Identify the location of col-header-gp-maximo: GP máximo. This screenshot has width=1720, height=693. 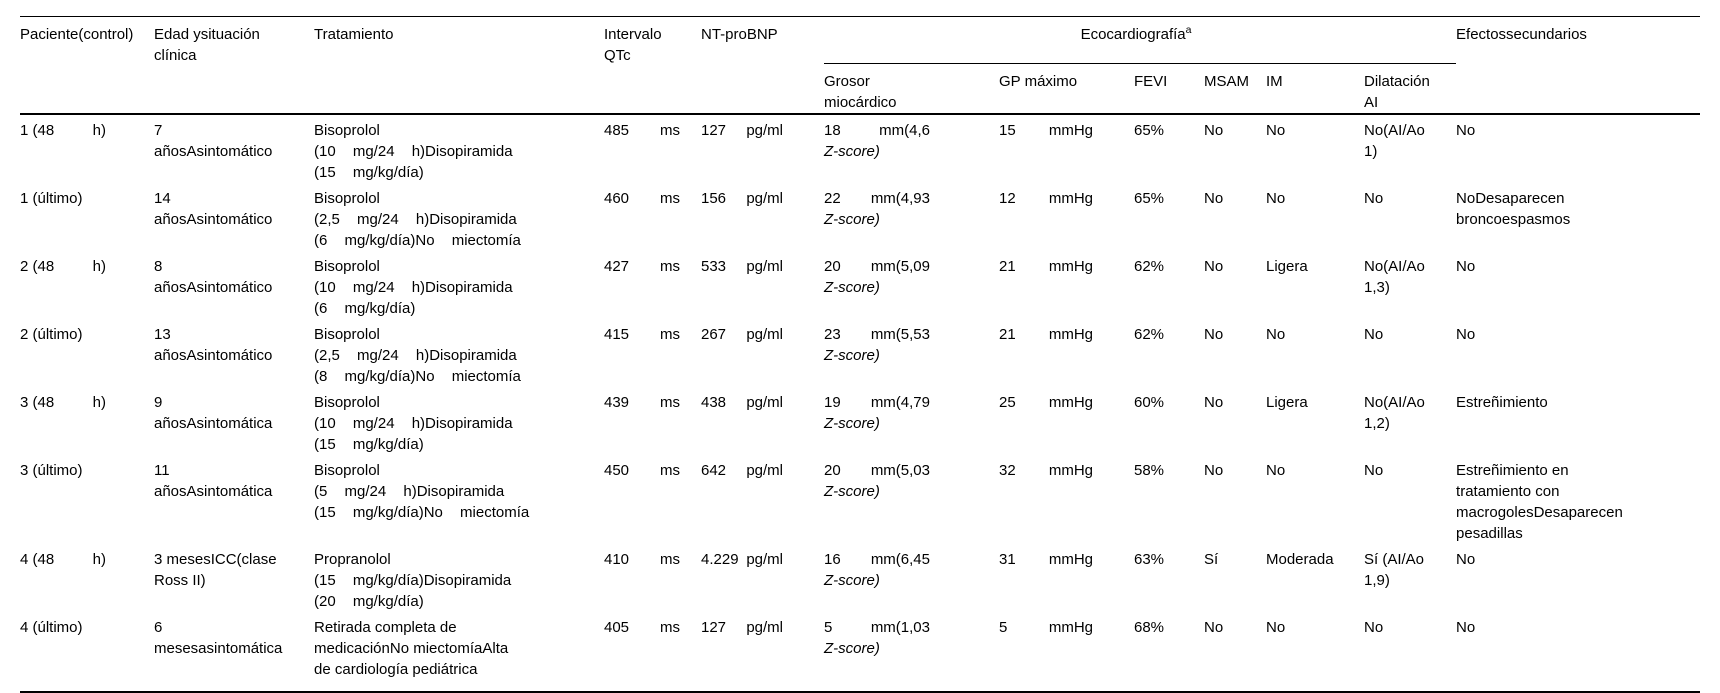
(1066, 89).